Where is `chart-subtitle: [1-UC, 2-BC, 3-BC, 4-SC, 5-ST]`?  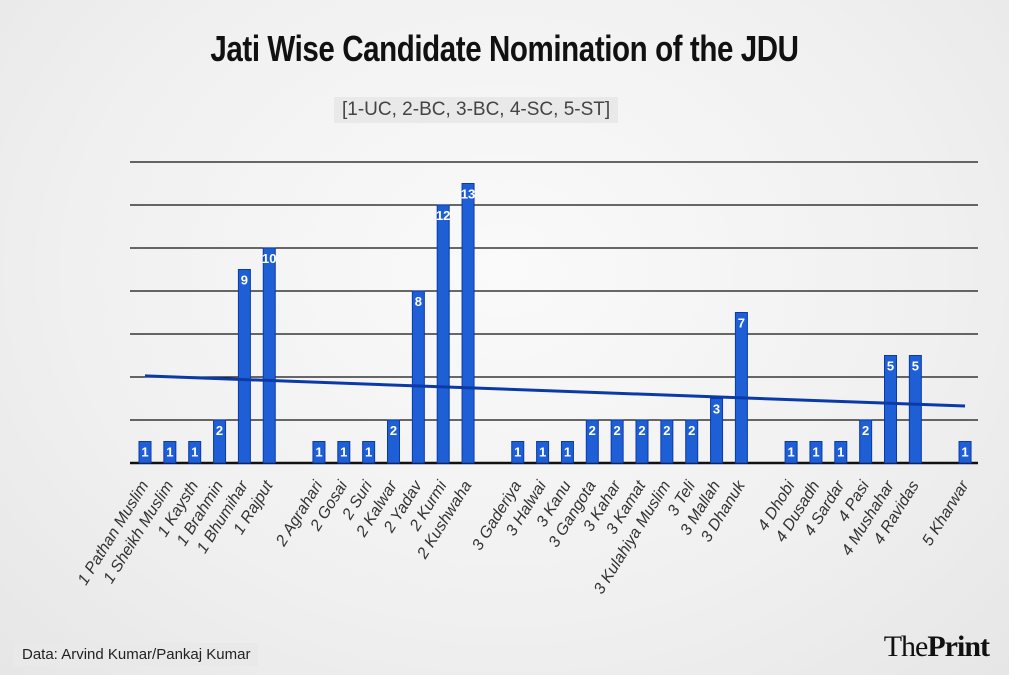
chart-subtitle: [1-UC, 2-BC, 3-BC, 4-SC, 5-ST] is located at coordinates (476, 110).